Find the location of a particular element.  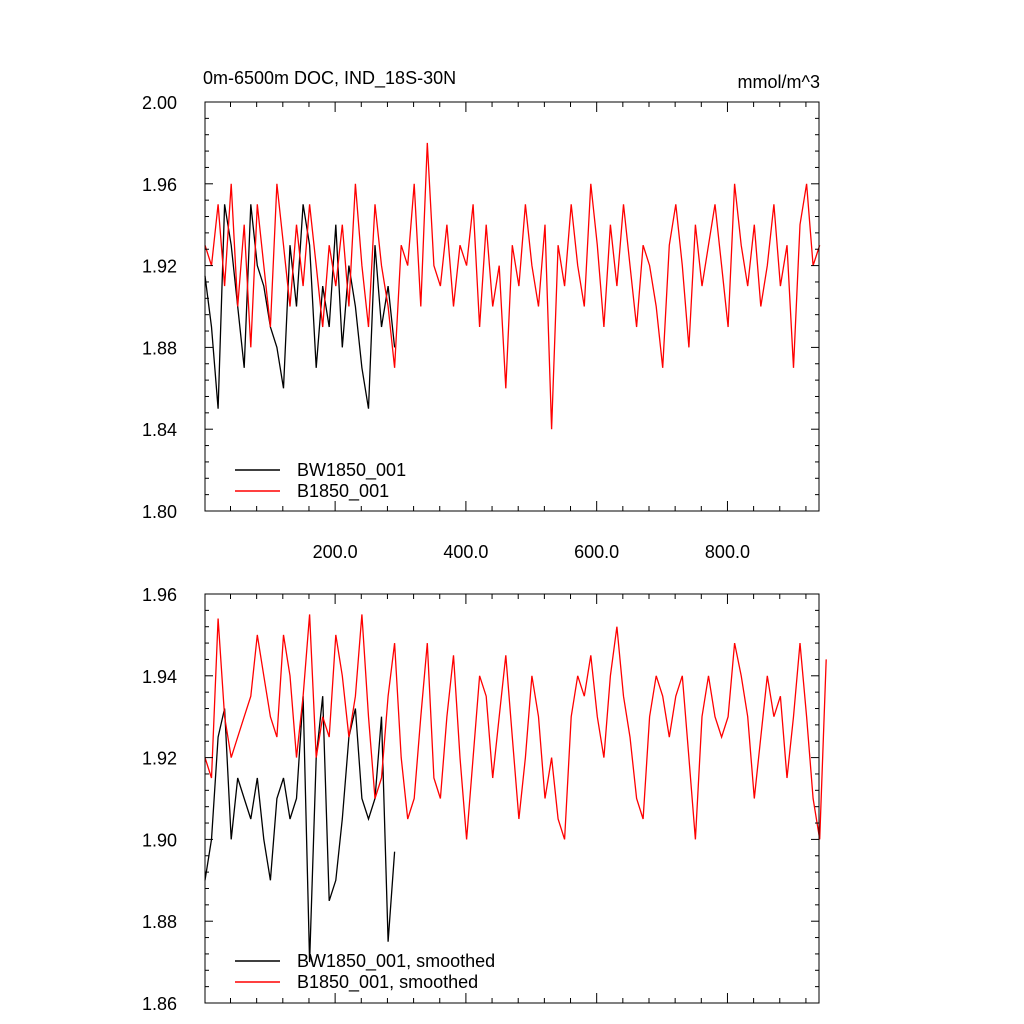

bottom-legend: BW1850_001, smoothed B1850_001, smoothed is located at coordinates (365, 972).